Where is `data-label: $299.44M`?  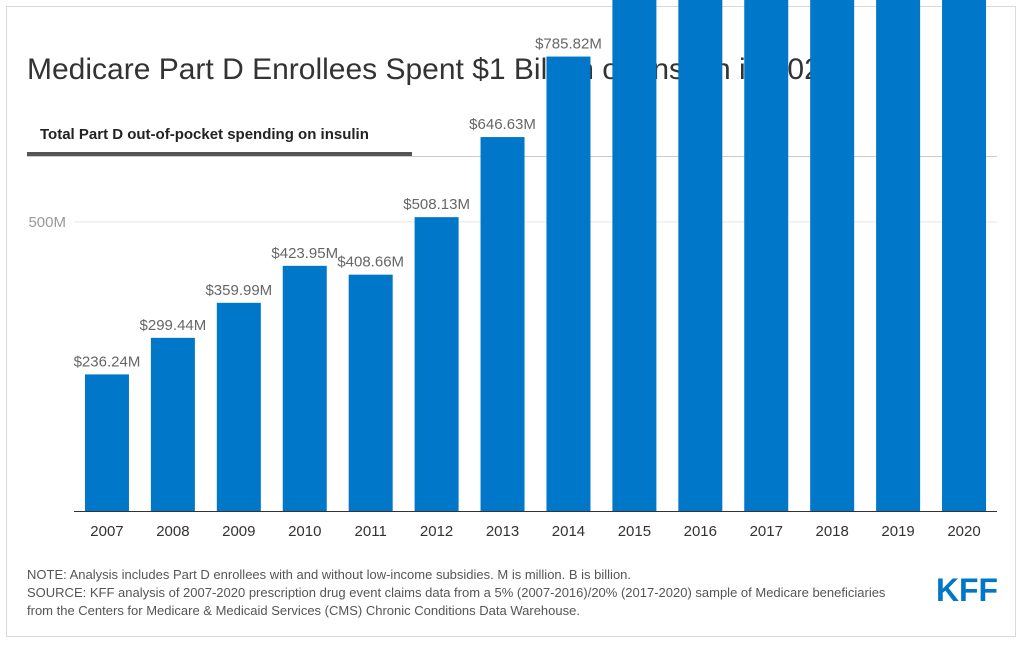 data-label: $299.44M is located at coordinates (173, 325).